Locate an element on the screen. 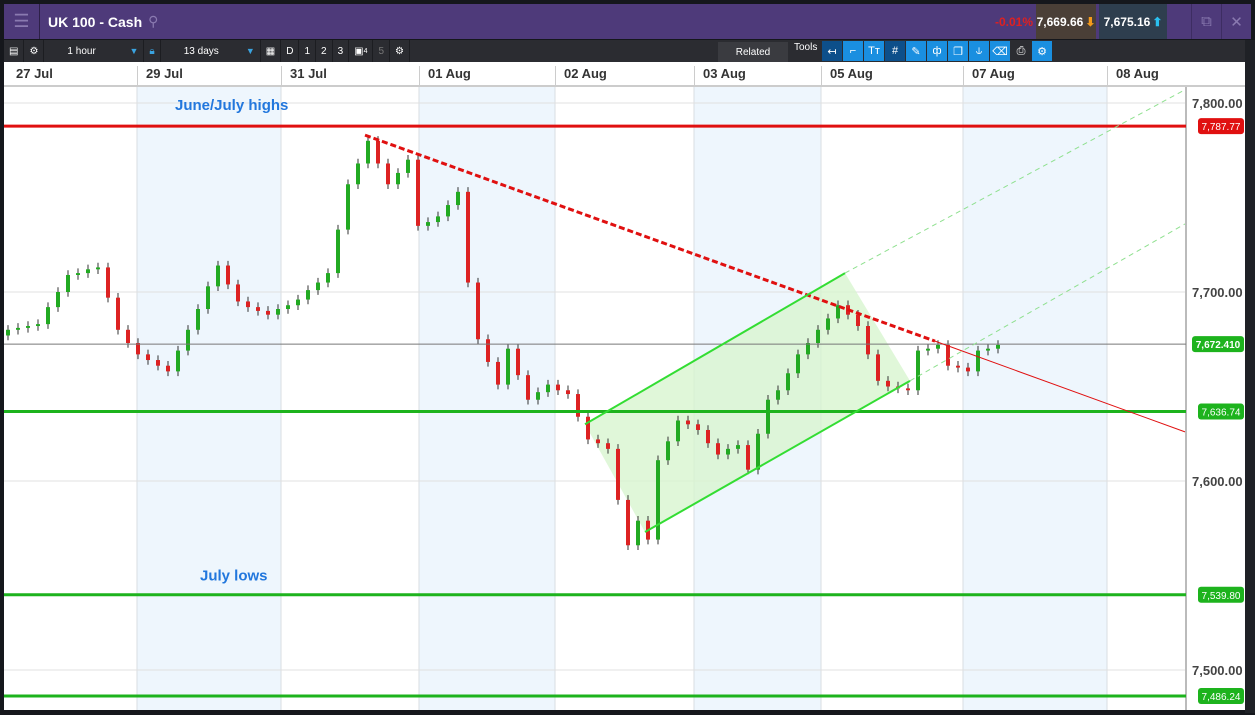  price-tick-label: 7,500.00 is located at coordinates (1217, 670).